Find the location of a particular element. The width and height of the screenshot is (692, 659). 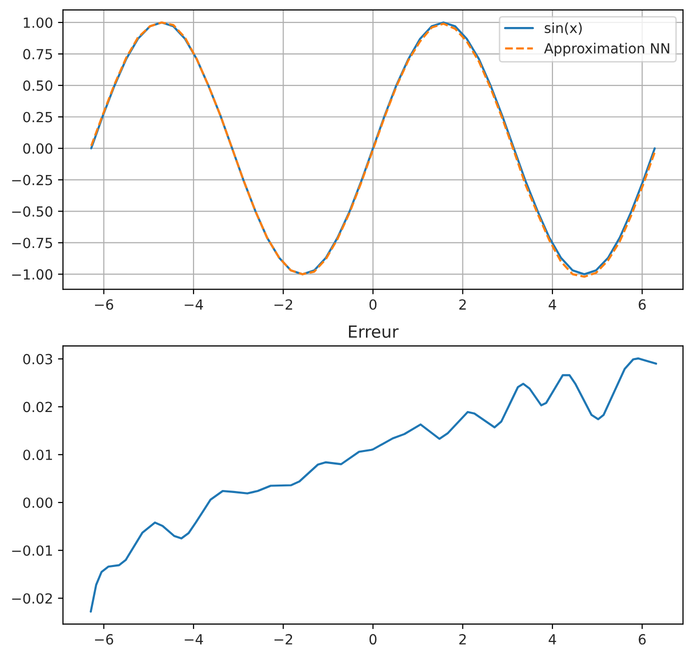

y-tick-label: −0.01 is located at coordinates (32, 550).